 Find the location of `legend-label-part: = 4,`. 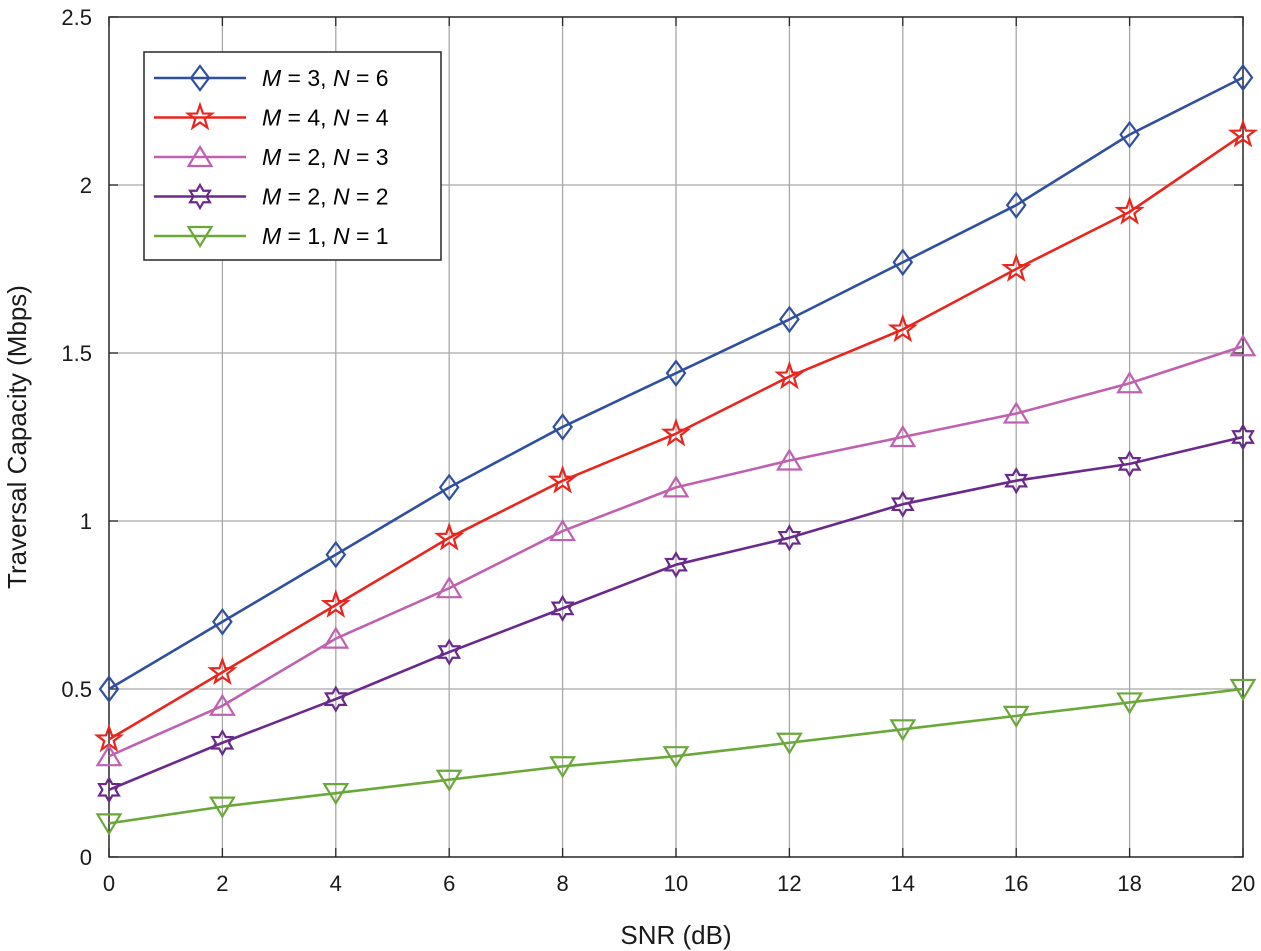

legend-label-part: = 4, is located at coordinates (307, 118).